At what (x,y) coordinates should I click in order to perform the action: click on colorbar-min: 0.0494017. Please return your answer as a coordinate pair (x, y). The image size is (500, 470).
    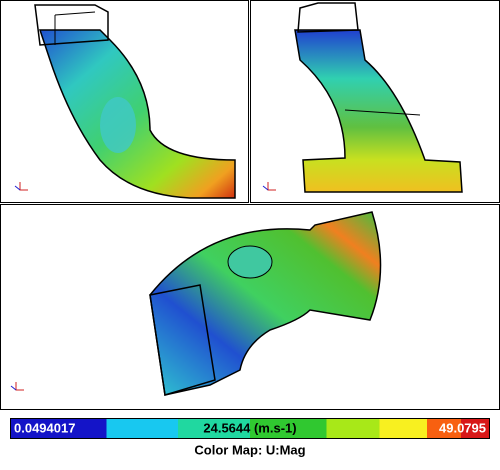
    Looking at the image, I should click on (44, 427).